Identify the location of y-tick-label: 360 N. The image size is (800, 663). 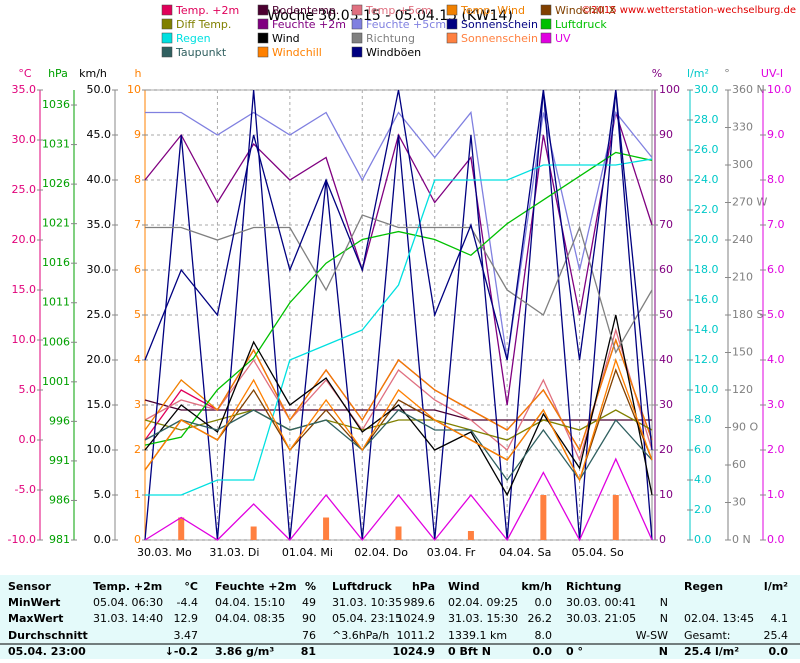
(748, 89).